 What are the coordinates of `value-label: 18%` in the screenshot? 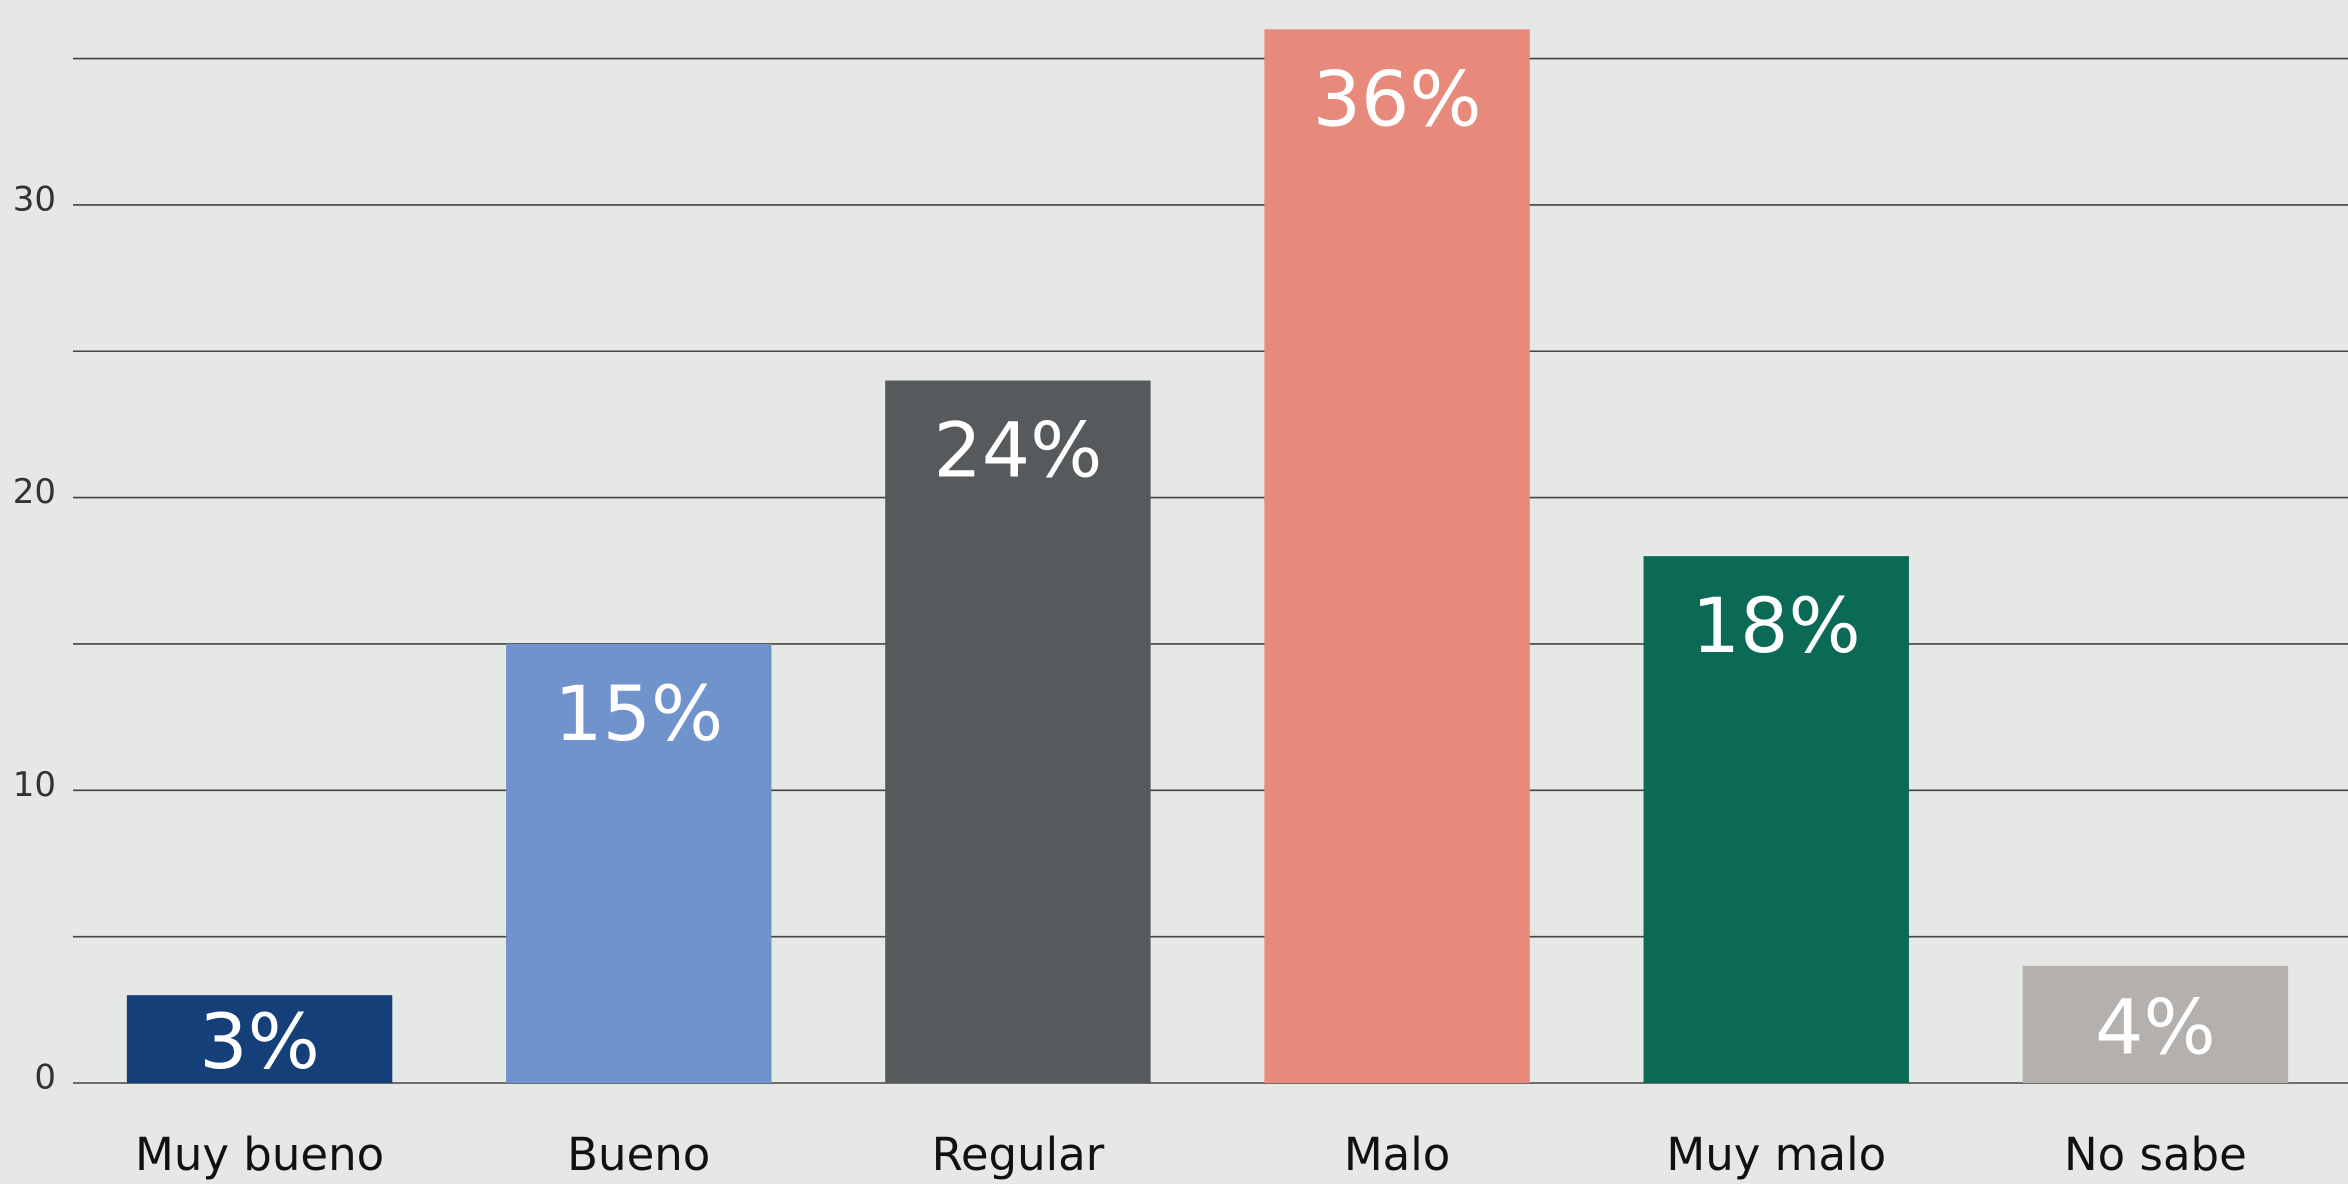 It's located at (1776, 625).